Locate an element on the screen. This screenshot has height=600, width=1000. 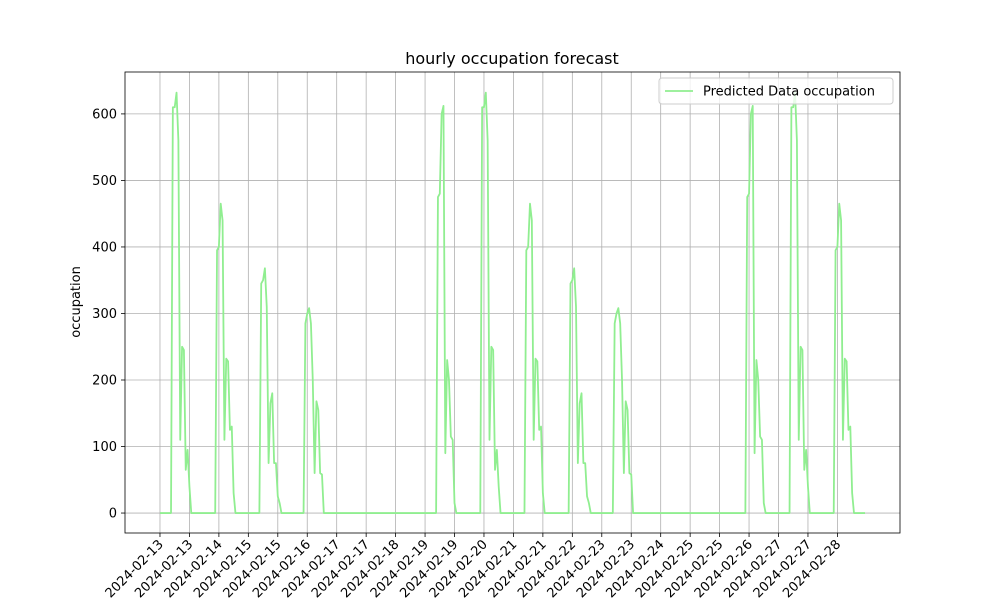
y-tick-label: 400 is located at coordinates (104, 247).